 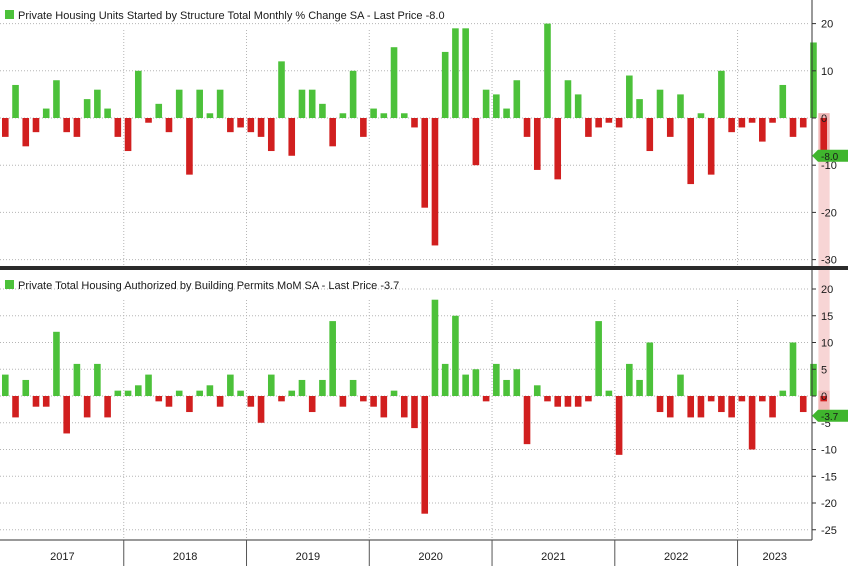 I want to click on year-label: 2020, so click(x=430, y=557).